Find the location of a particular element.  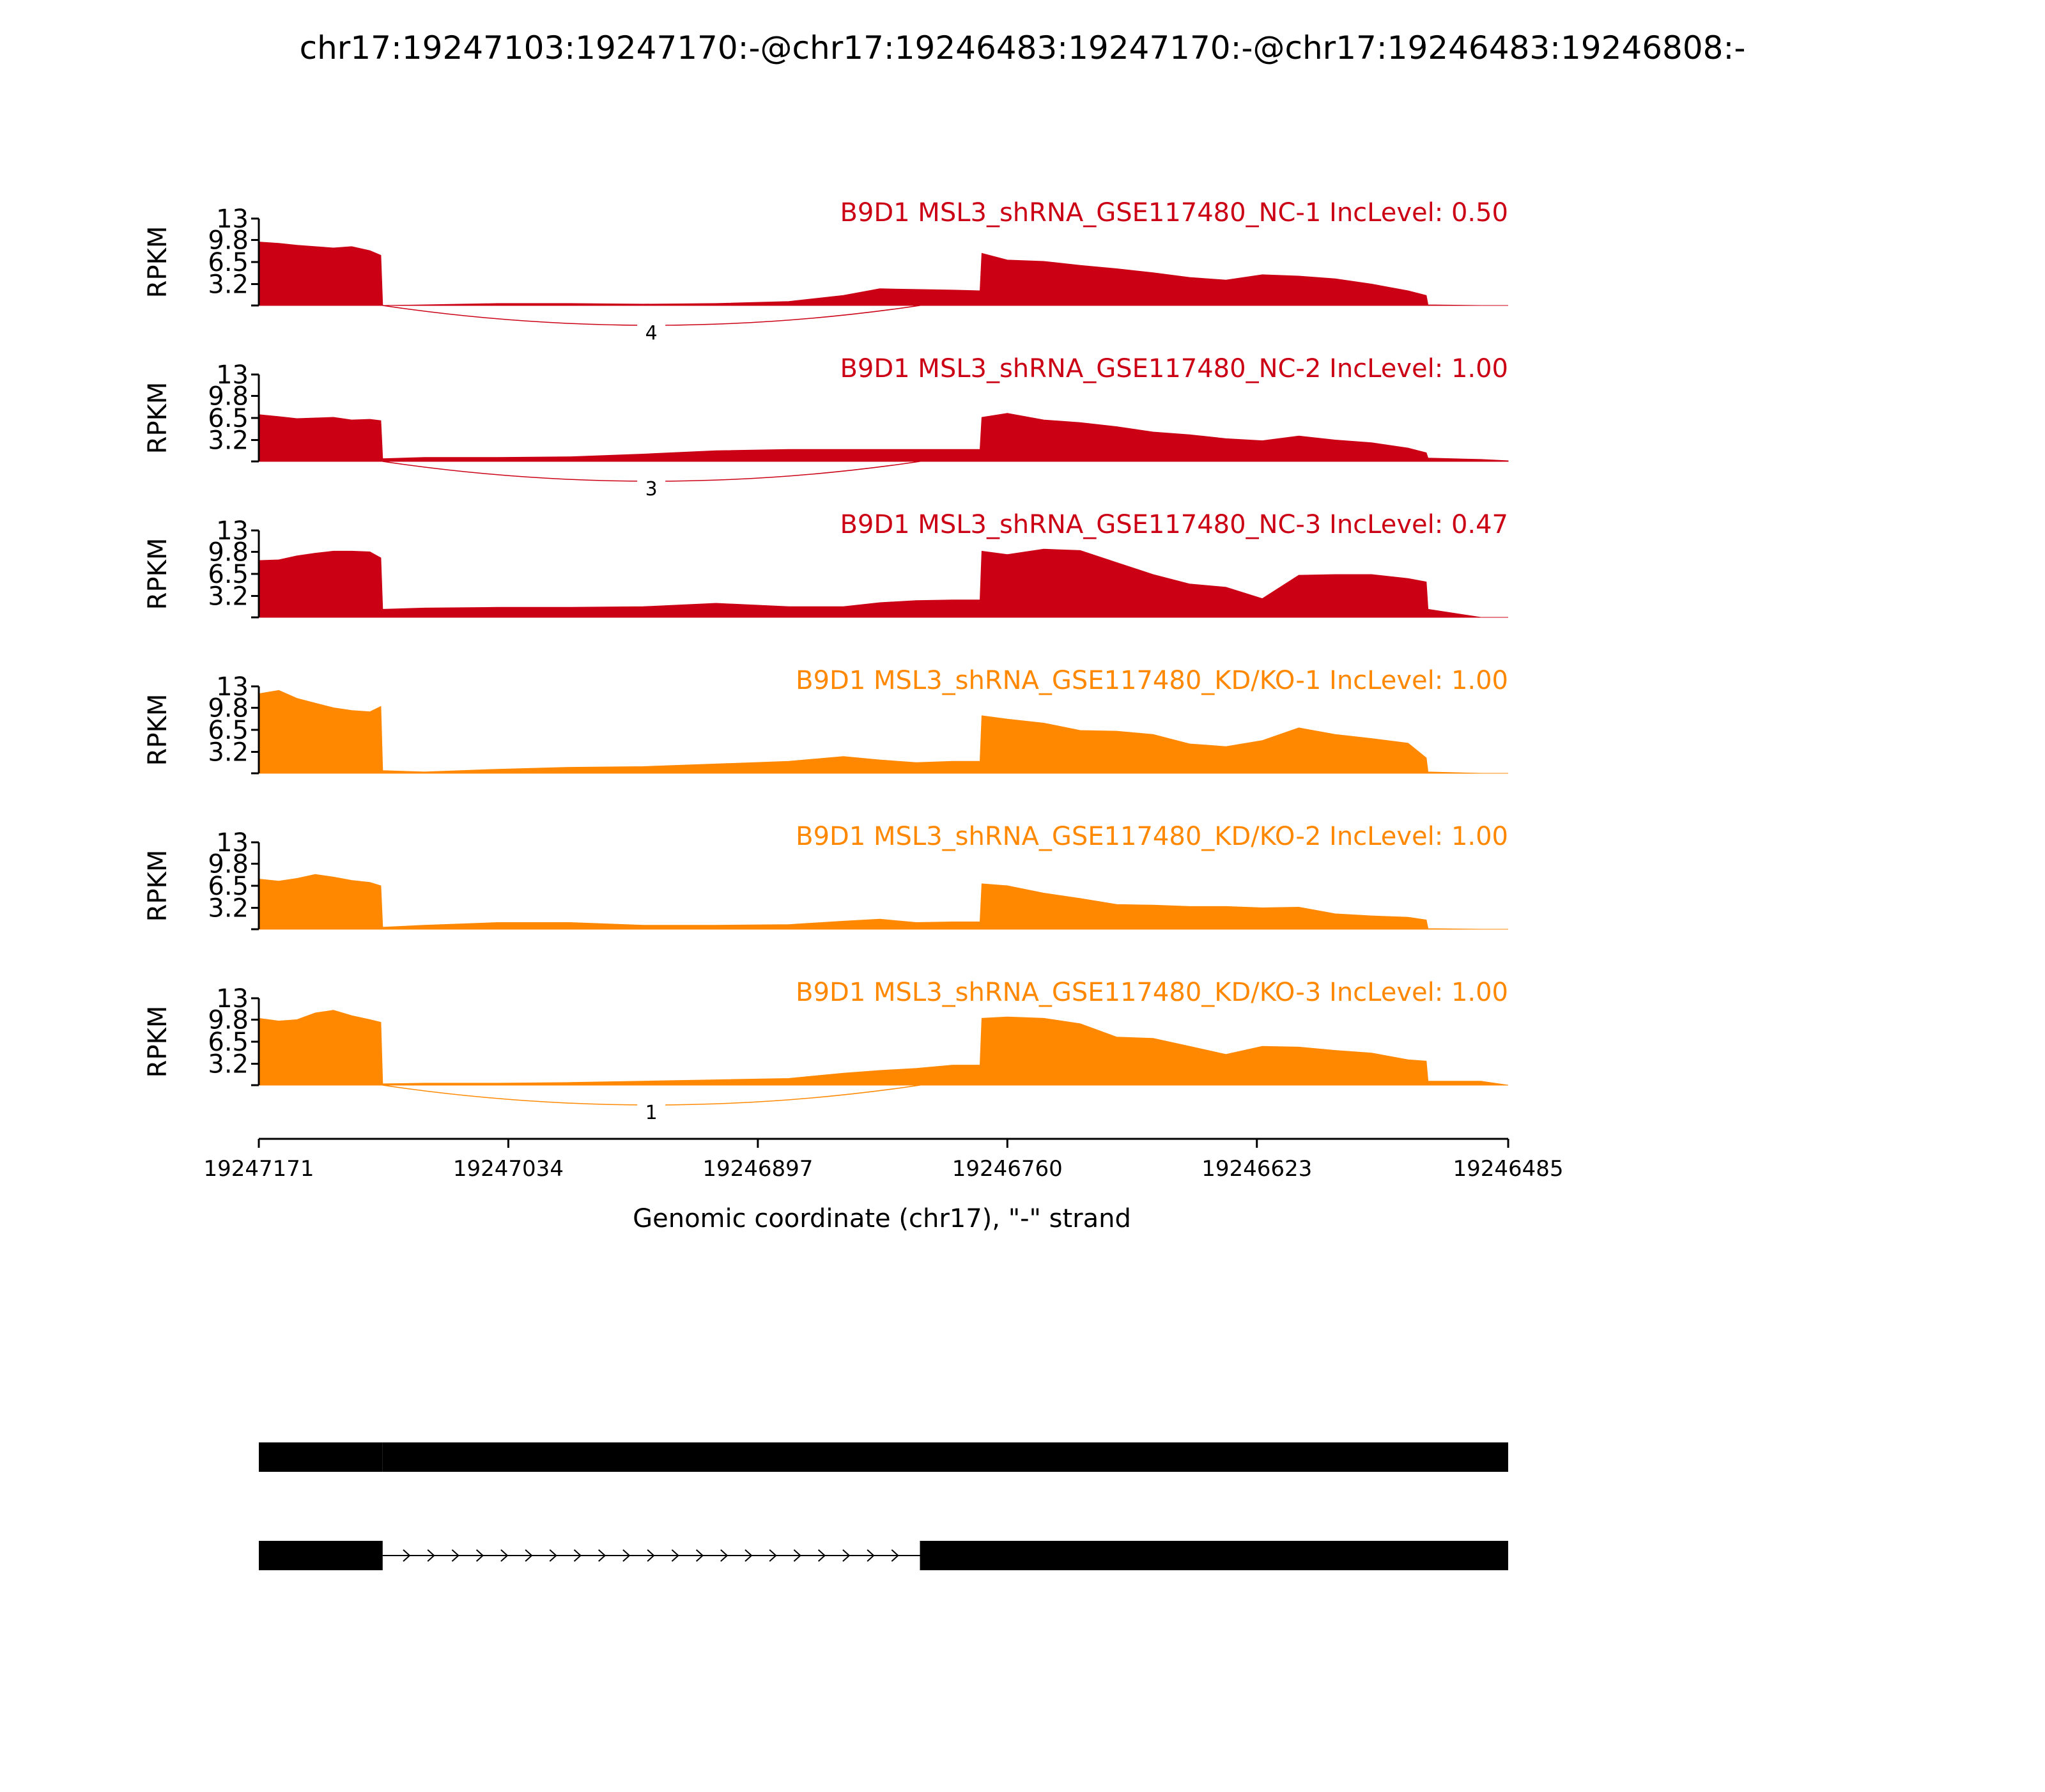

x-tick-label: 19246897 is located at coordinates (757, 1169).